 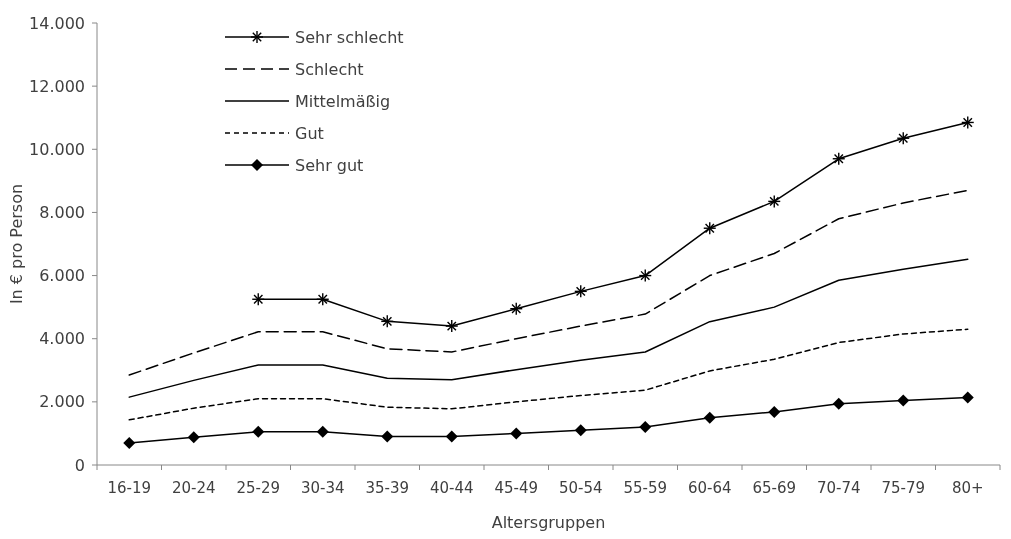 I want to click on x-tick-label: 16-19, so click(x=129, y=488).